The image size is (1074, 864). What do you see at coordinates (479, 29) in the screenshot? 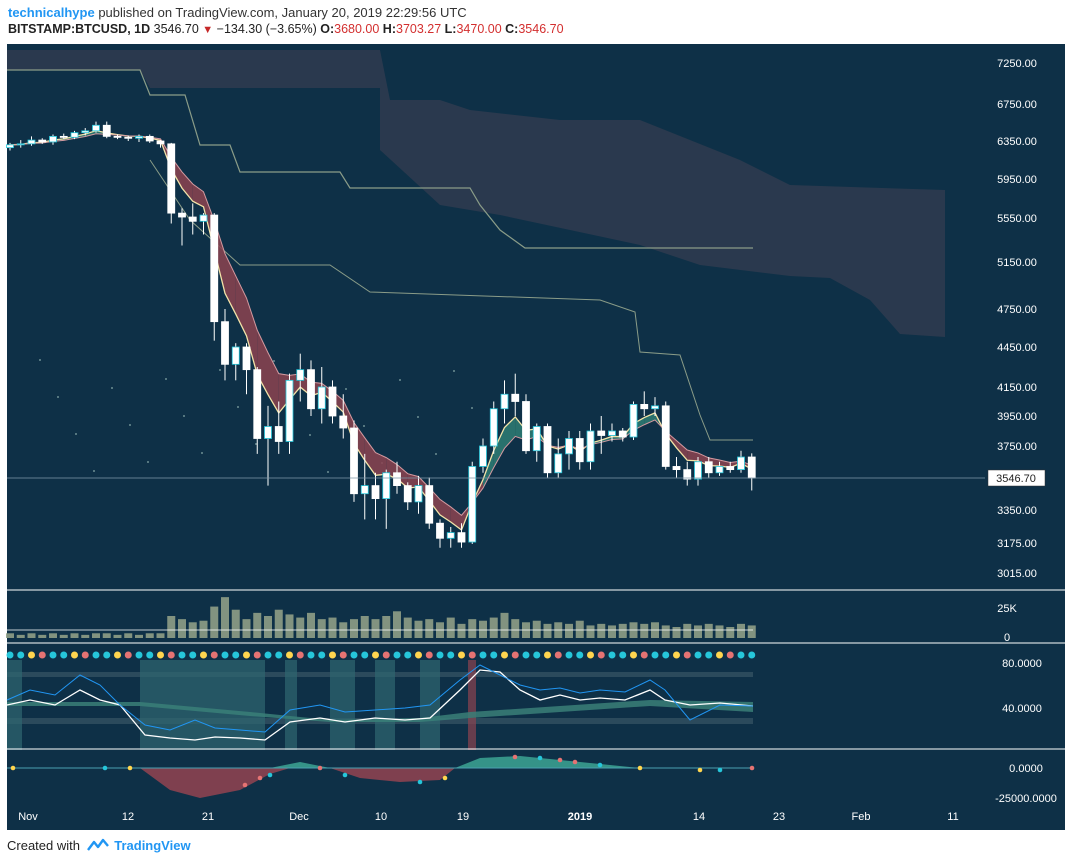
I see `low-value: 3470.00` at bounding box center [479, 29].